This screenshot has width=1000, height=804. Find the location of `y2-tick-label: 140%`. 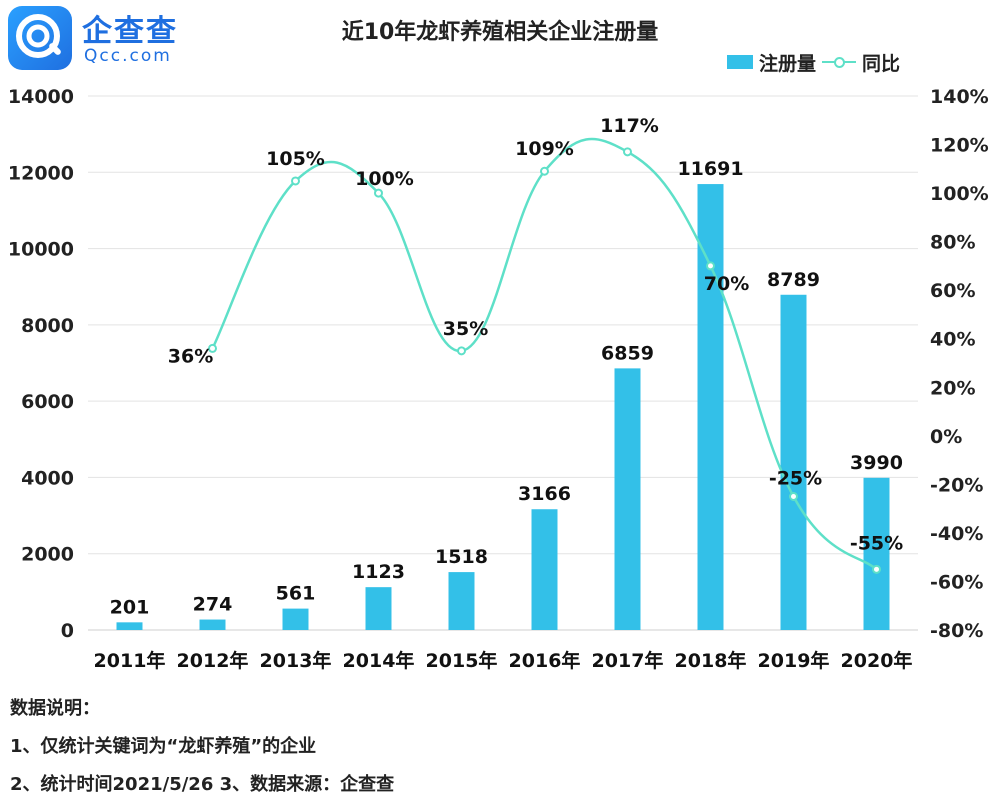

y2-tick-label: 140% is located at coordinates (959, 97).